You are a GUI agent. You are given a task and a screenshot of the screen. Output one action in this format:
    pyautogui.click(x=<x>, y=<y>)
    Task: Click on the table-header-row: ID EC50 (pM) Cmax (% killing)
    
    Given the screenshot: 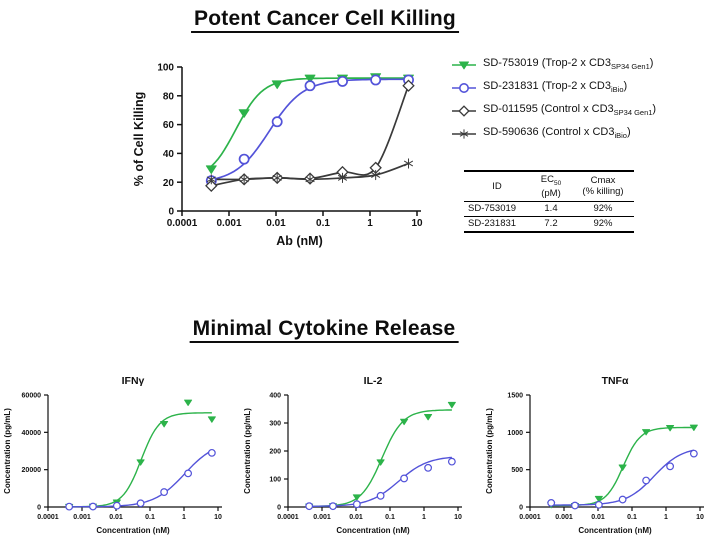 What is the action you would take?
    pyautogui.click(x=549, y=186)
    